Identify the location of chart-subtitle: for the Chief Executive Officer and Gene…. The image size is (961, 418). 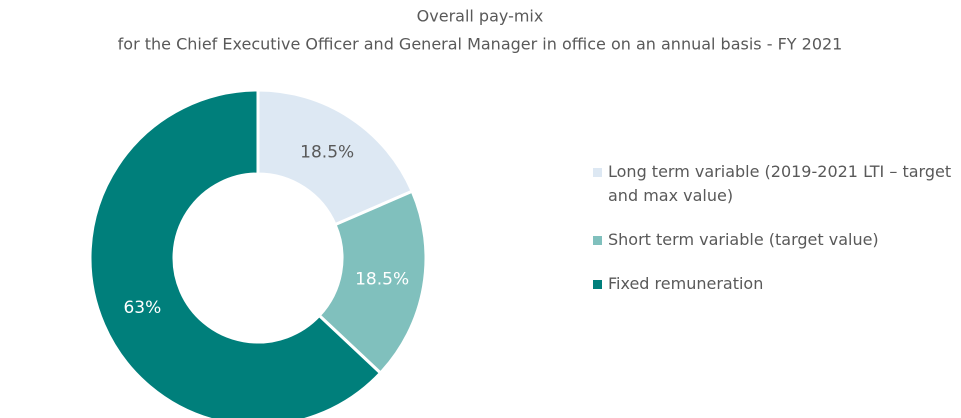
(480, 44).